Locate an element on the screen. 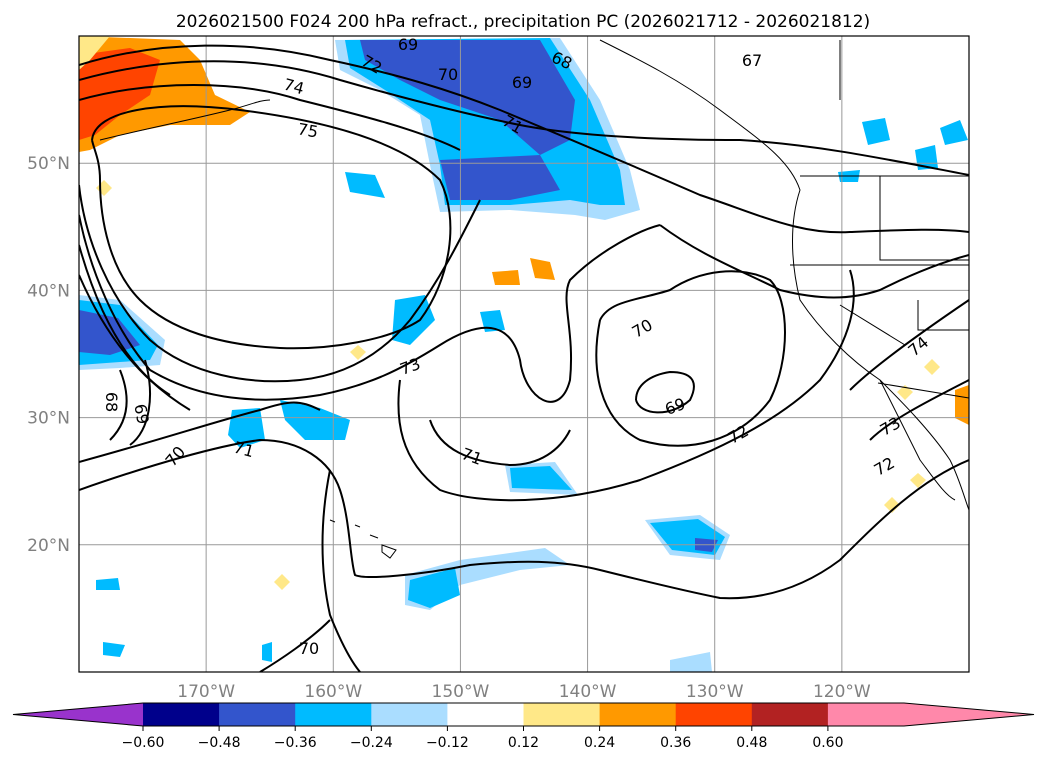 The image size is (1047, 765). lat-tick-label: 50°N is located at coordinates (48, 164).